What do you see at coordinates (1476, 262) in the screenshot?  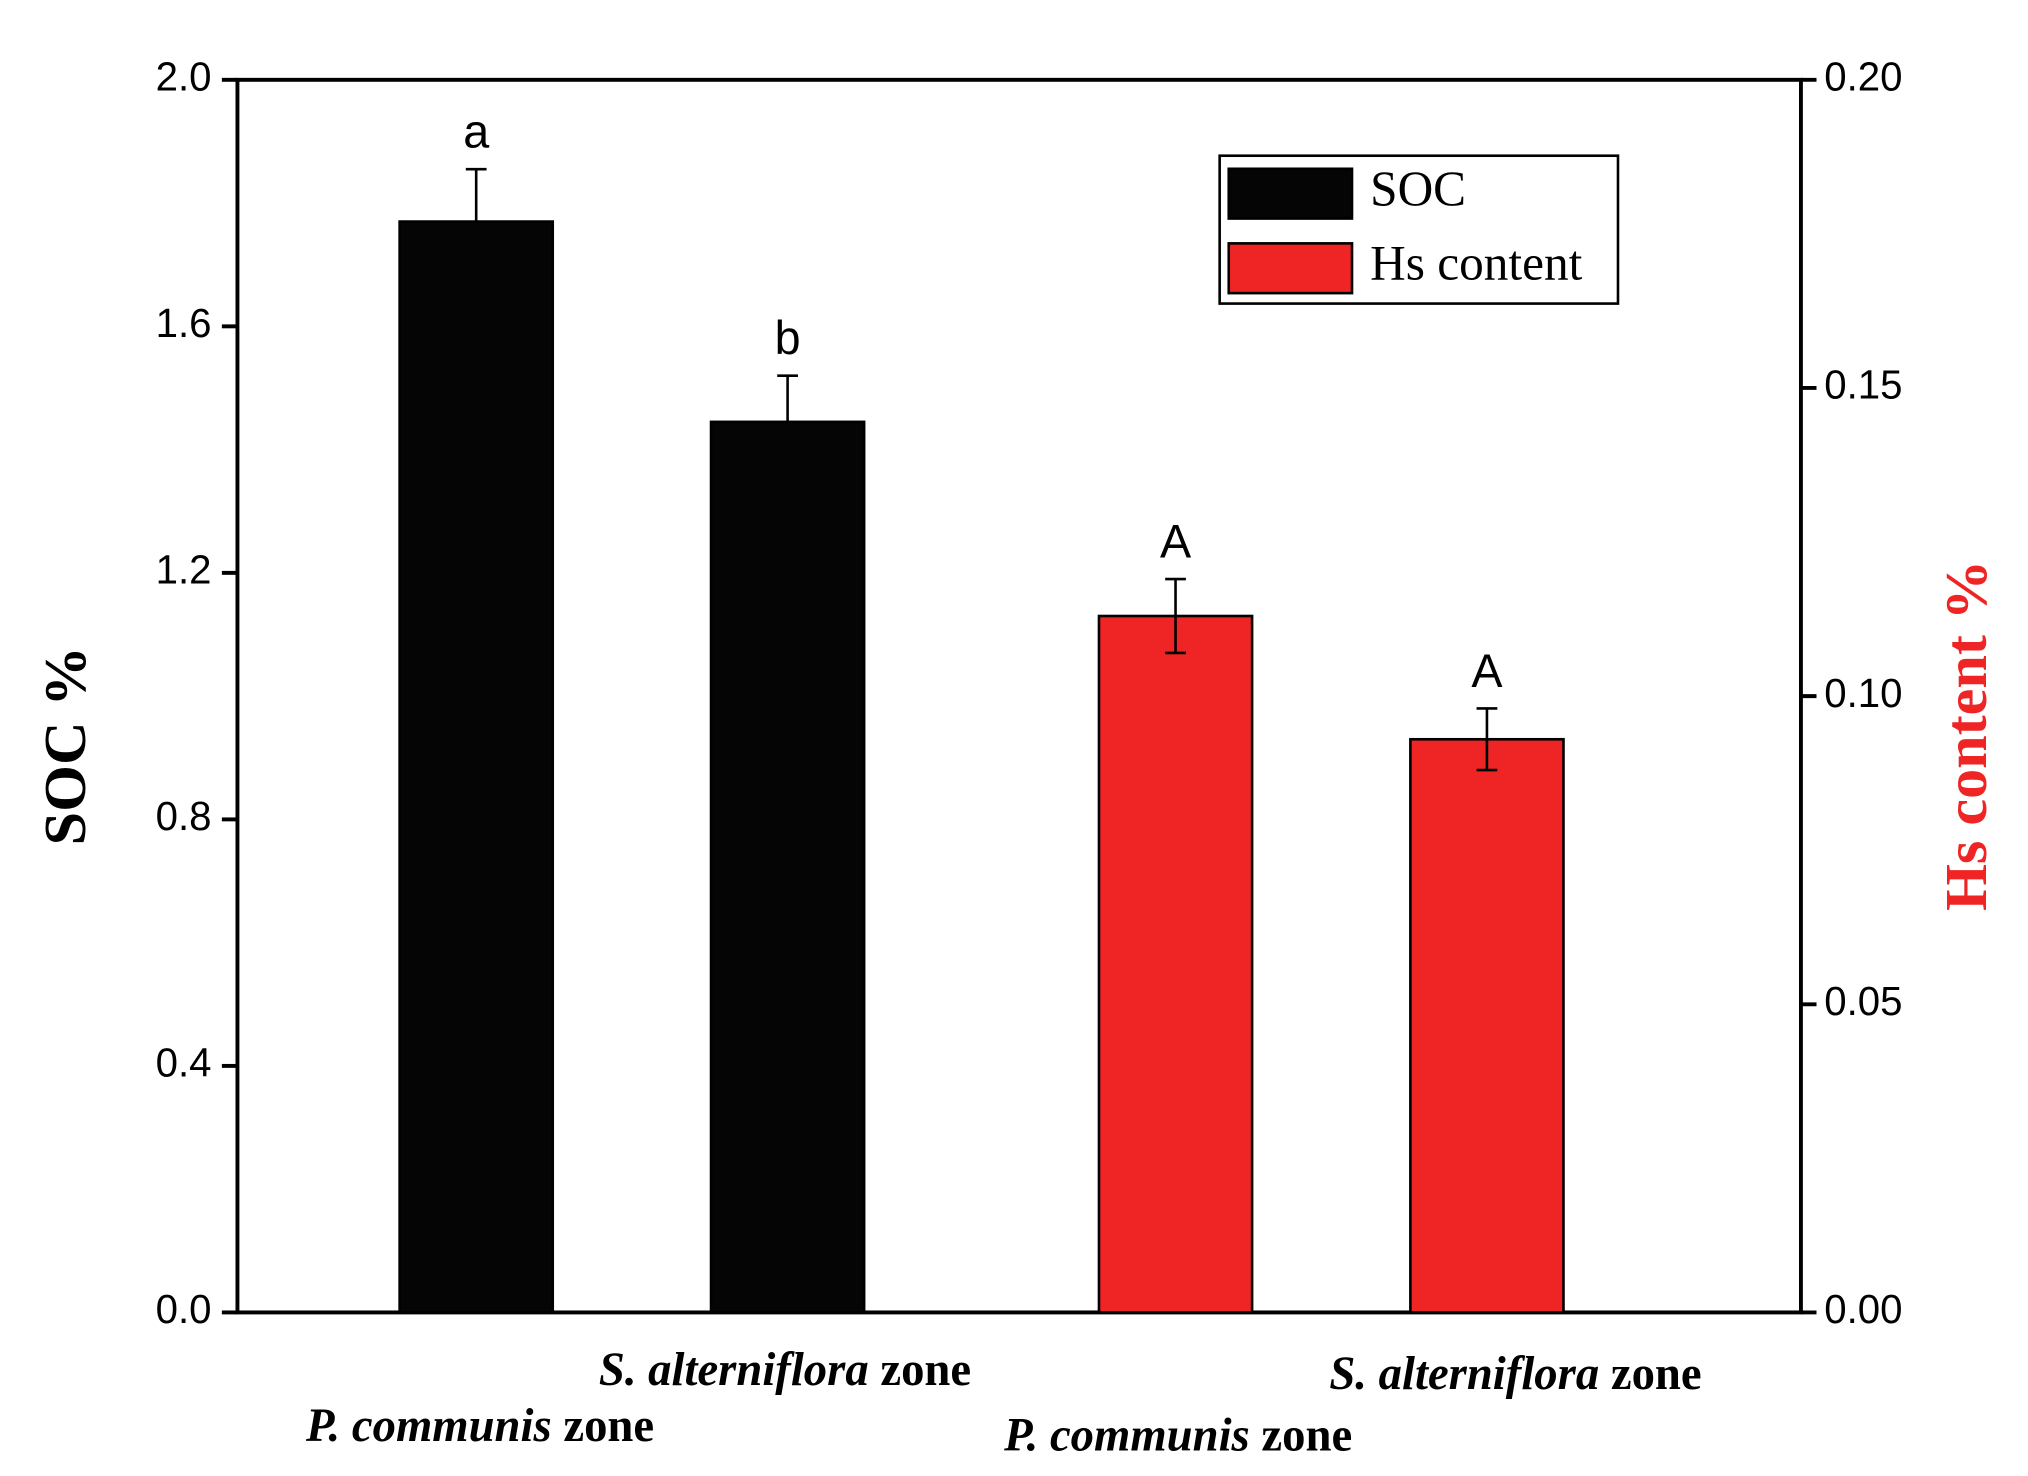 I see `legend-label: Hs content` at bounding box center [1476, 262].